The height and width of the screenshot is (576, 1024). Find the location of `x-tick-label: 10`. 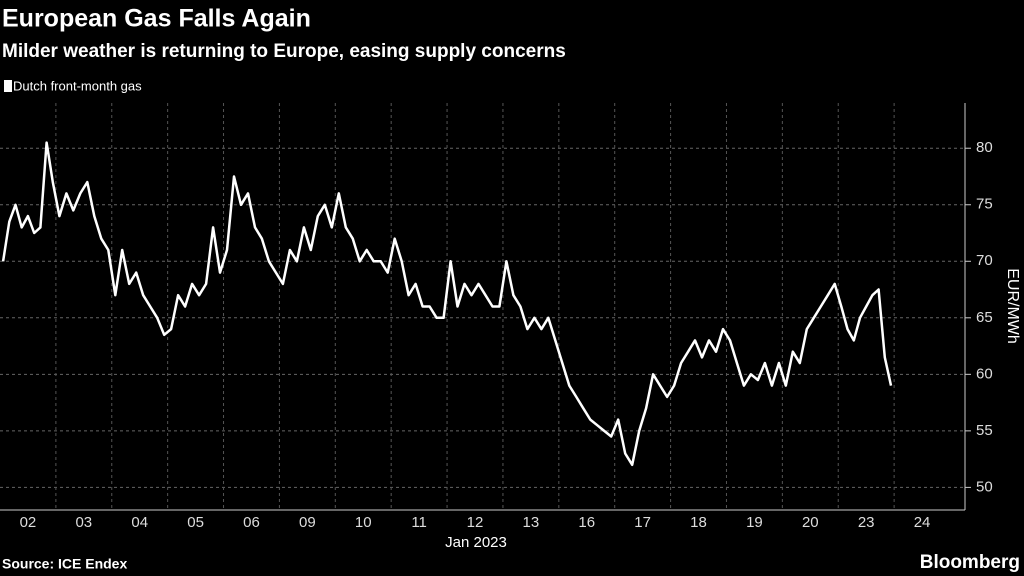

x-tick-label: 10 is located at coordinates (363, 522).